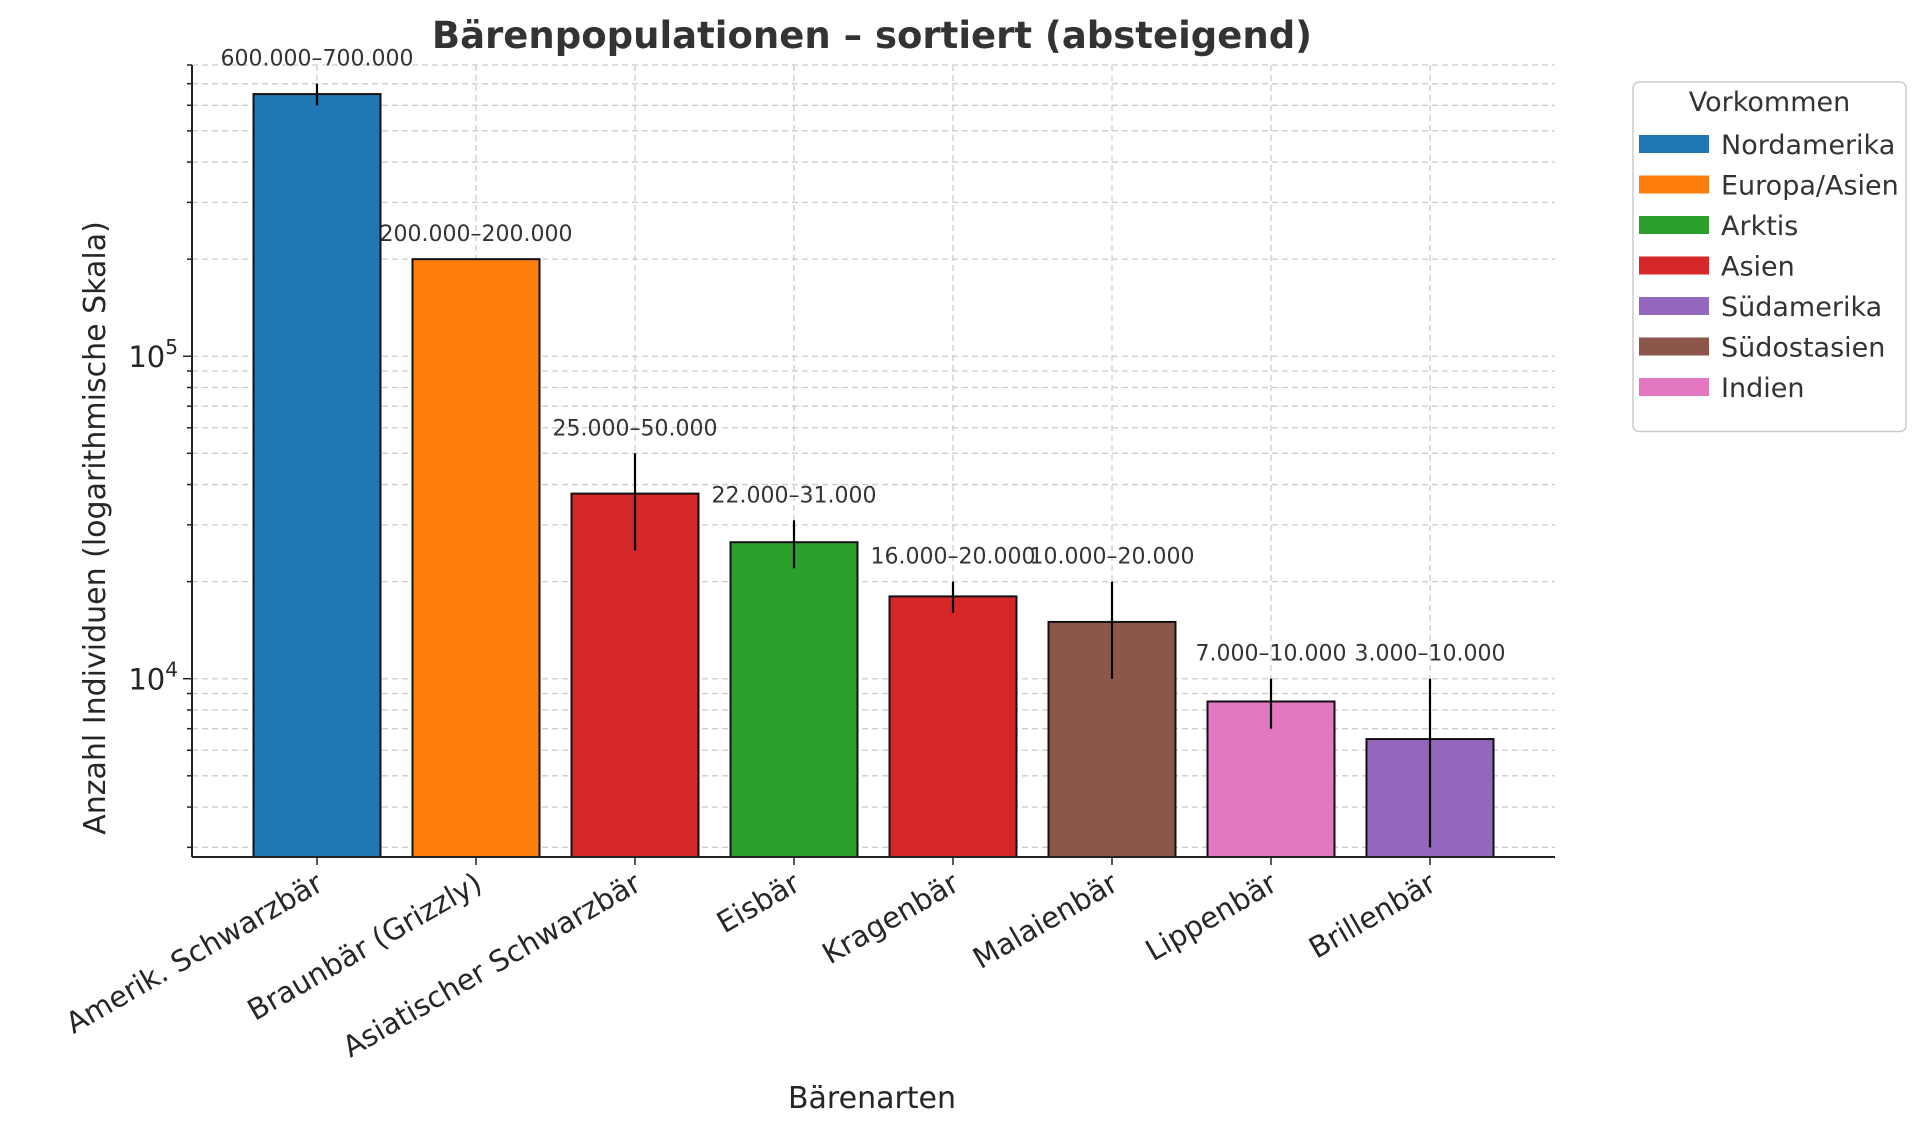 The width and height of the screenshot is (1920, 1140). What do you see at coordinates (1430, 654) in the screenshot?
I see `data-label: 3.000–10.000` at bounding box center [1430, 654].